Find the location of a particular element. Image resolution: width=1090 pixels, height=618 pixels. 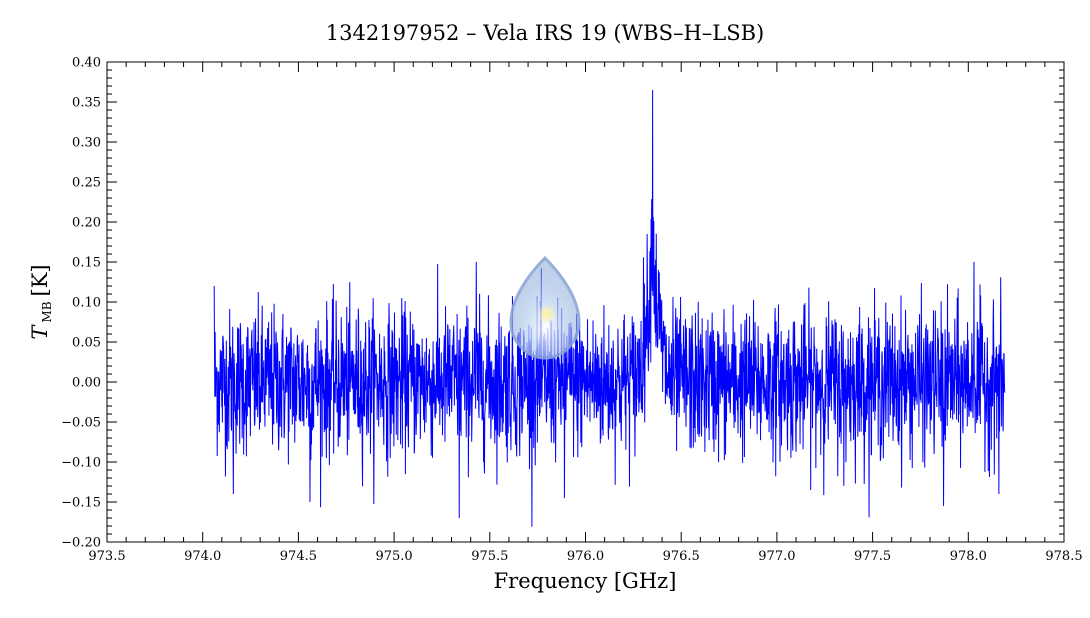

x-tick-label: 974.5 is located at coordinates (298, 556).